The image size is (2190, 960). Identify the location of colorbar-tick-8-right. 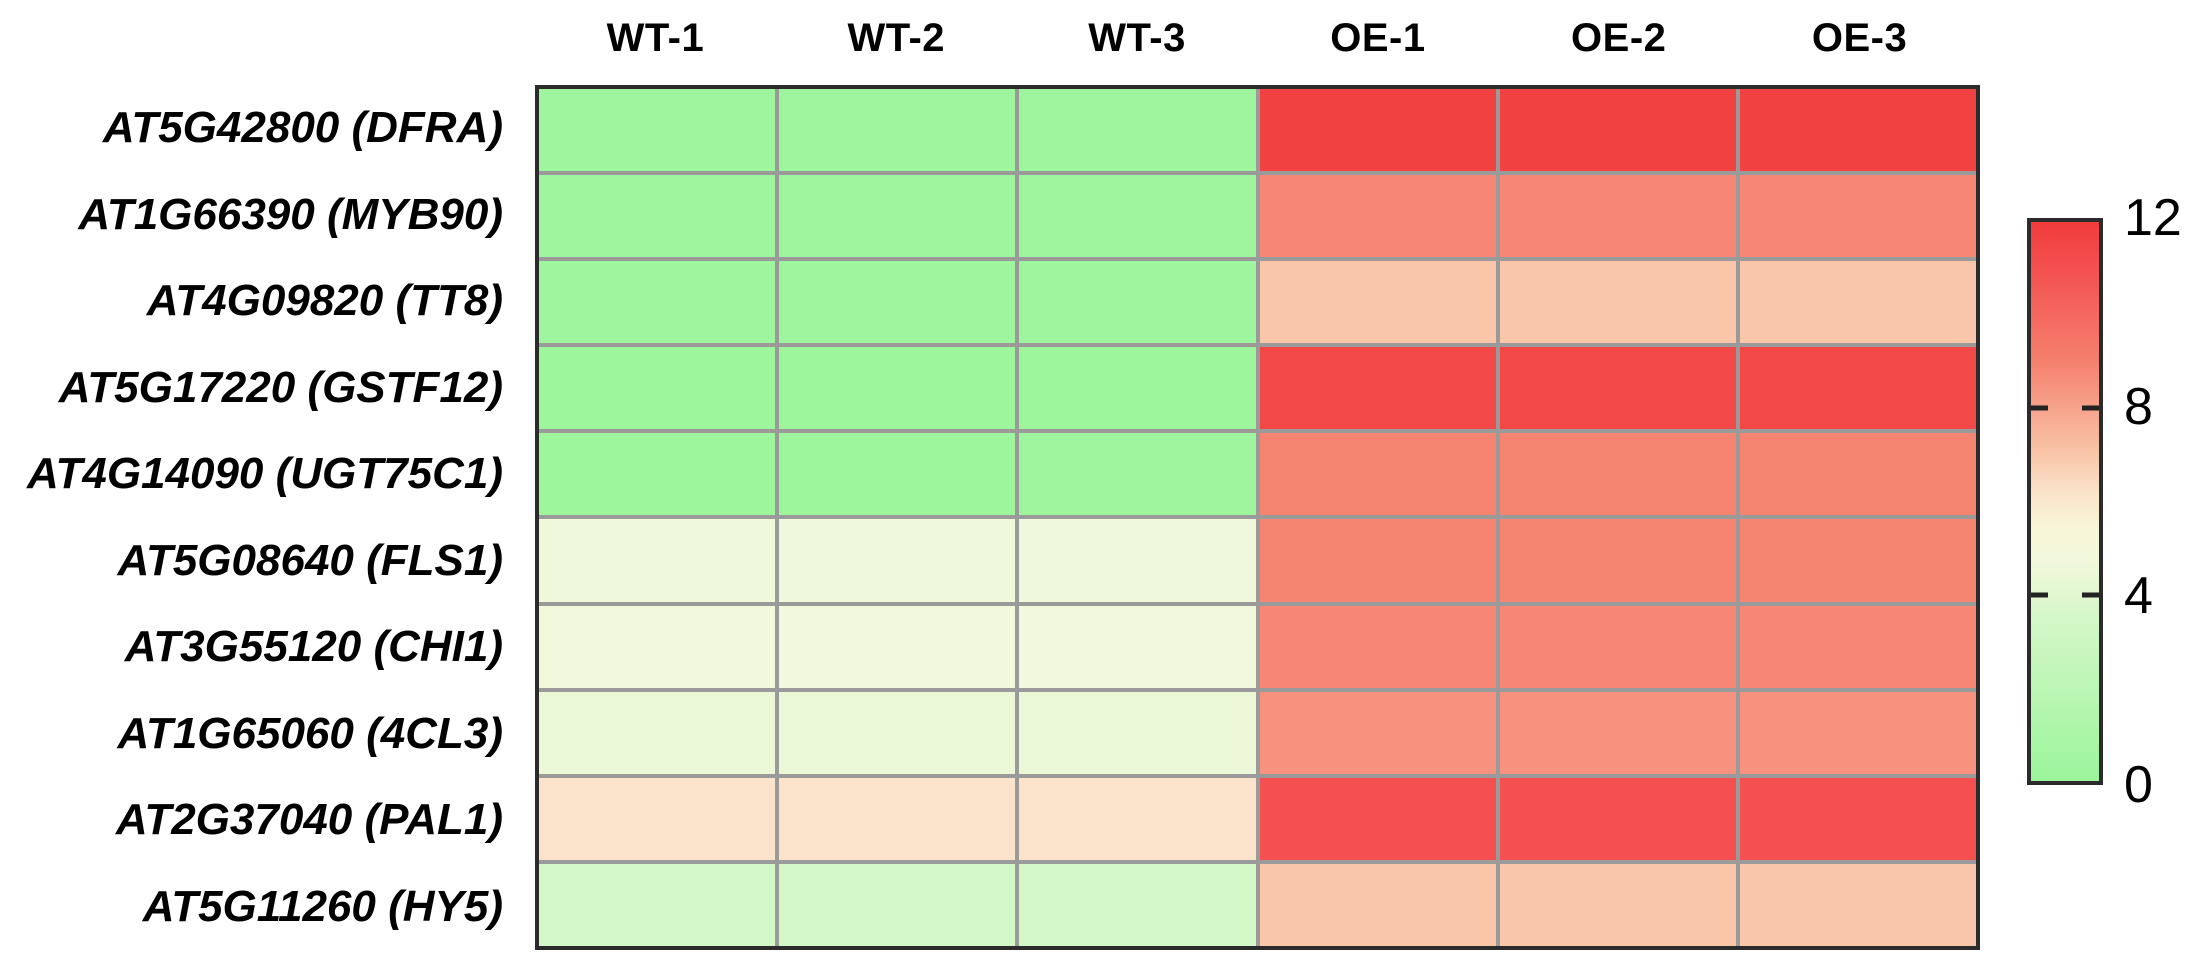
(2090, 408).